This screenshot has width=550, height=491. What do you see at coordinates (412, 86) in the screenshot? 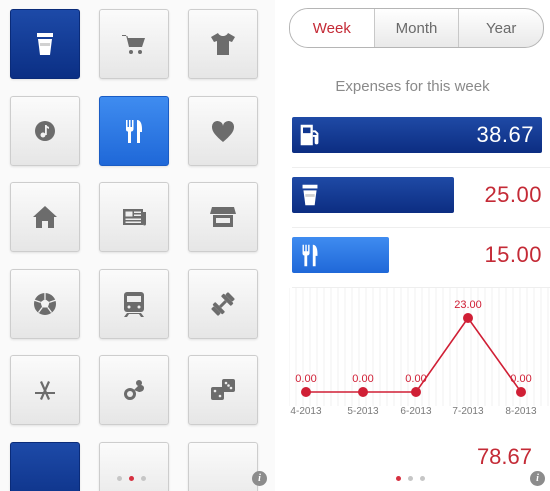
I see `expenses-title: Expenses for this week` at bounding box center [412, 86].